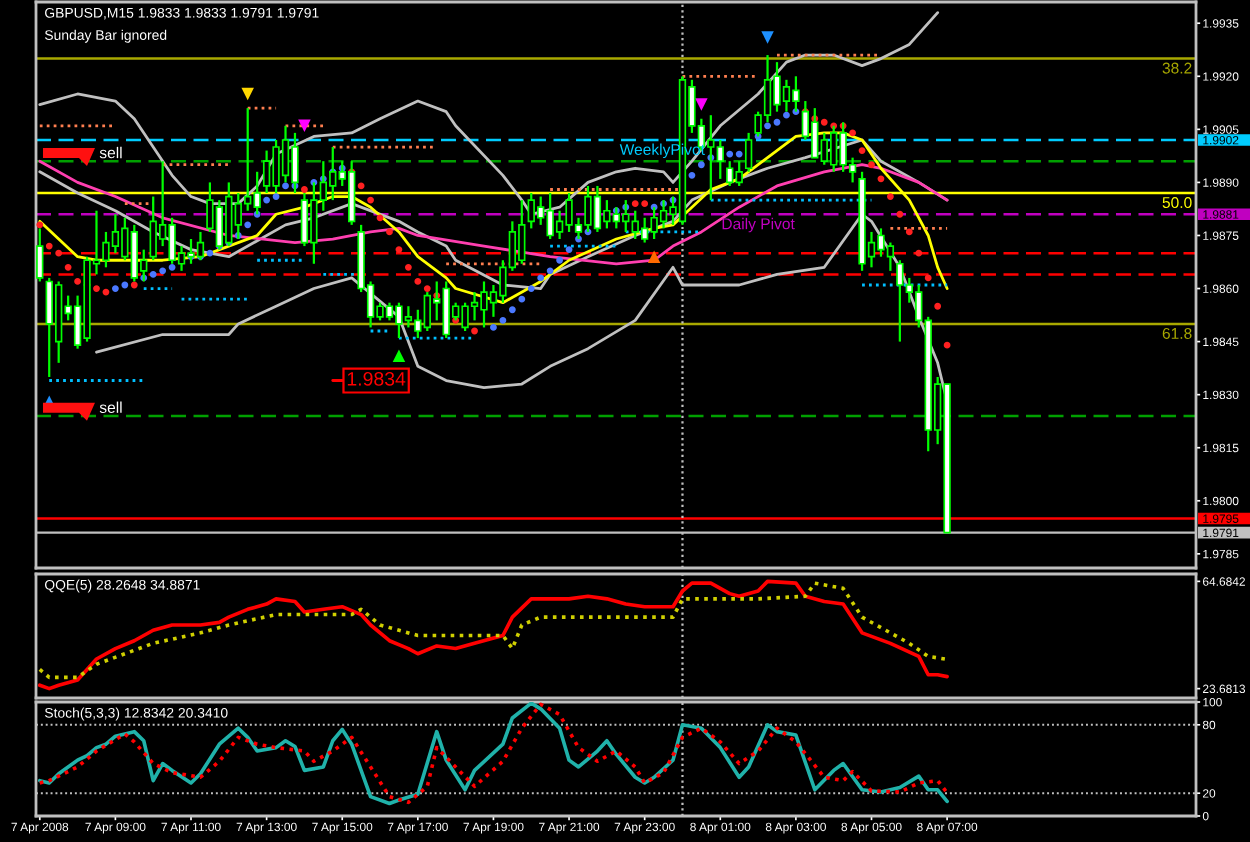 The height and width of the screenshot is (842, 1250). What do you see at coordinates (376, 378) in the screenshot?
I see `data-label: 1.9834` at bounding box center [376, 378].